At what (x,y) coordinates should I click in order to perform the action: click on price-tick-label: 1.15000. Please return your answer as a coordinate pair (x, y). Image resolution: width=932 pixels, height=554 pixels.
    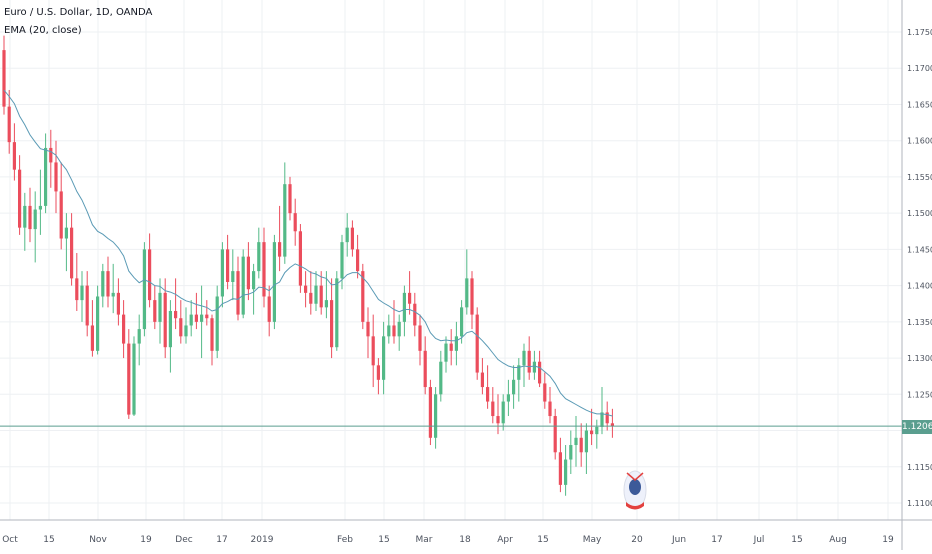
    Looking at the image, I should click on (919, 213).